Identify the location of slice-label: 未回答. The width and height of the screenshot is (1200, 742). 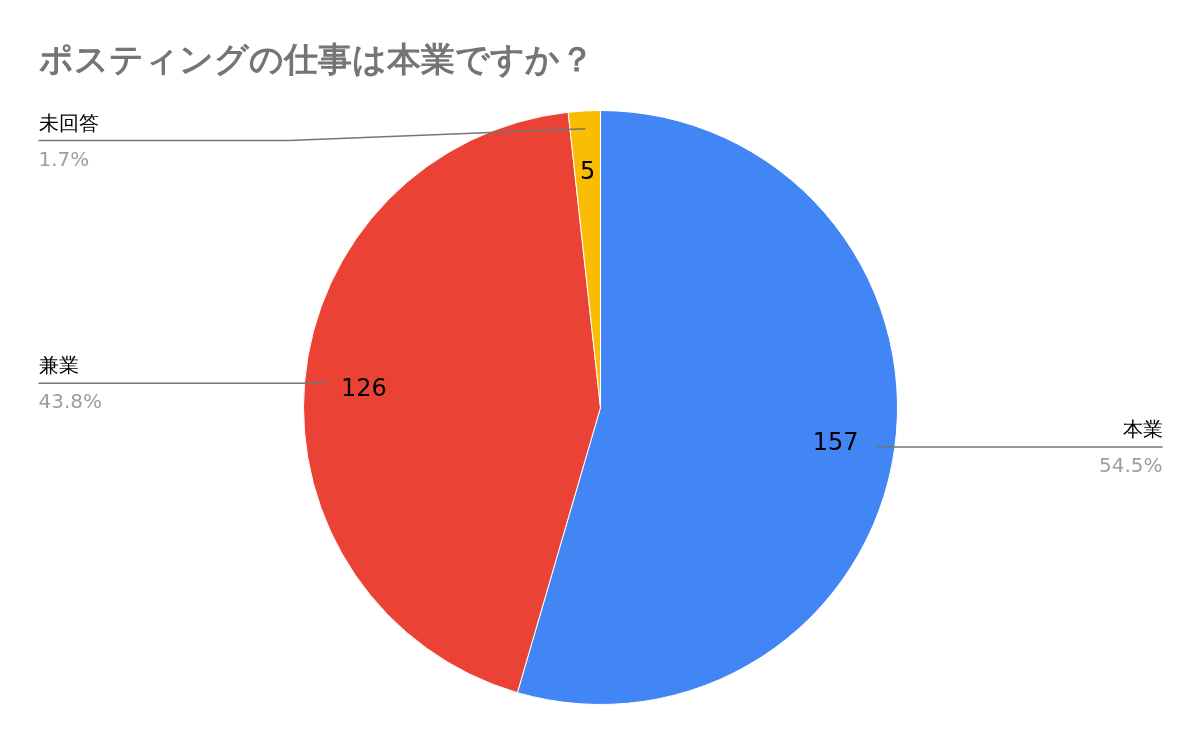
(68, 122).